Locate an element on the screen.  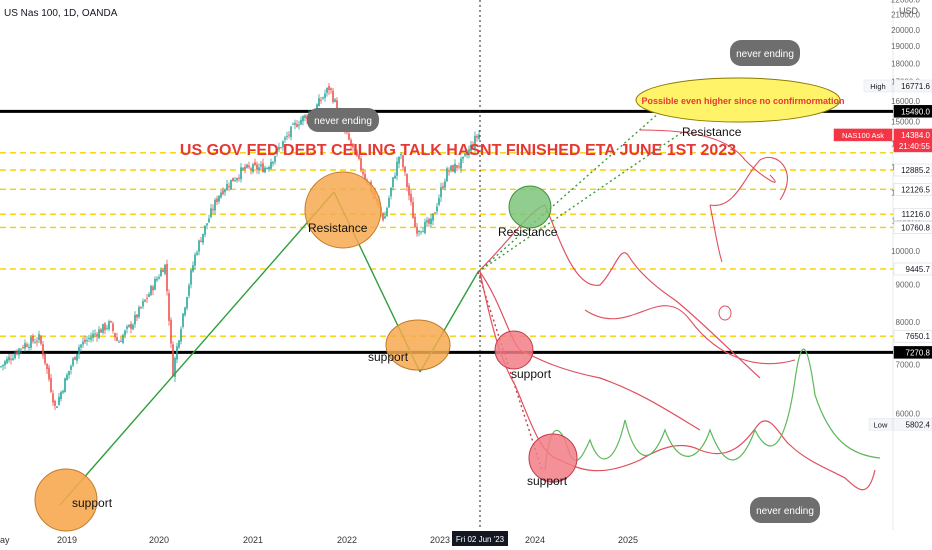
price-tag-value: 11216.0 is located at coordinates (916, 214).